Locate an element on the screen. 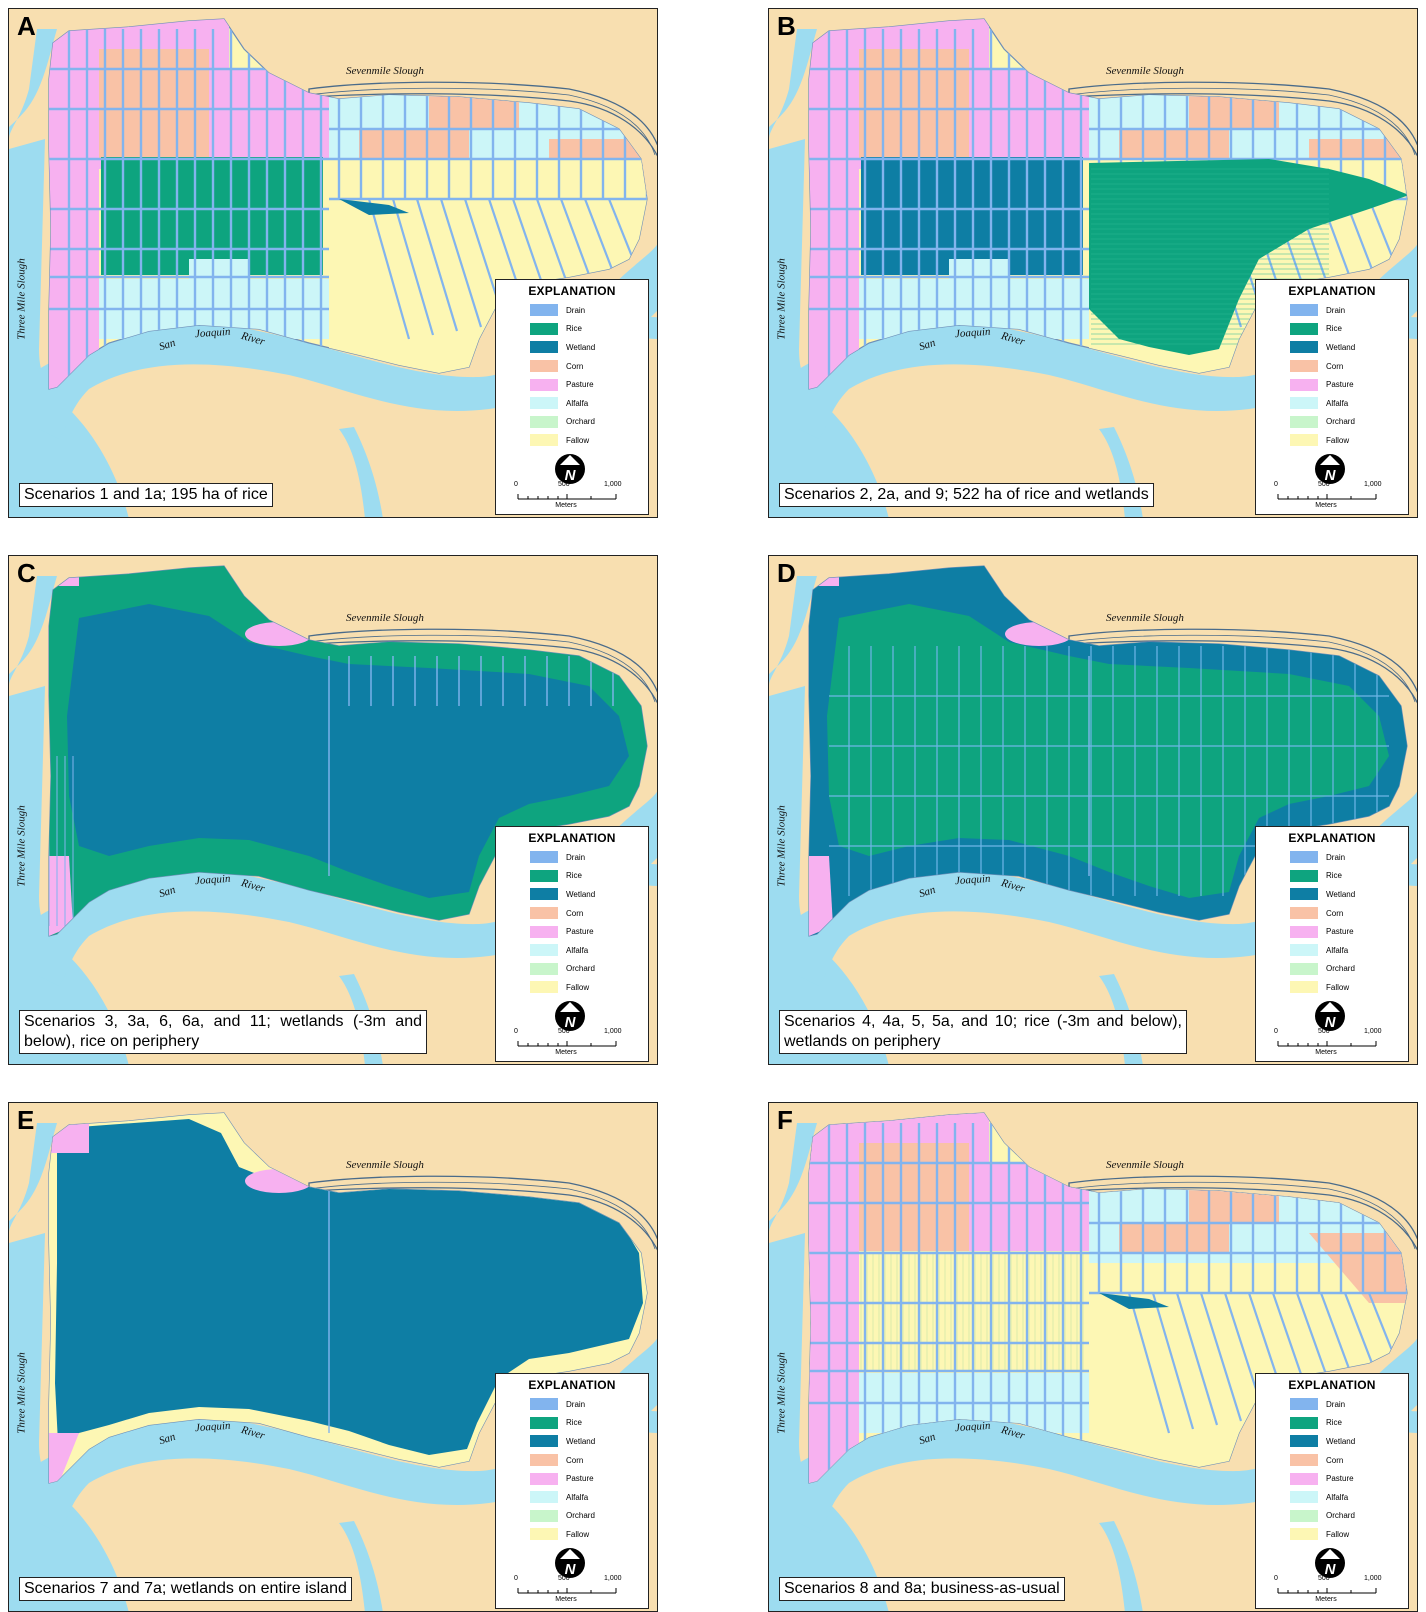  sevenmile-slough-bank is located at coordinates (482, 1213).